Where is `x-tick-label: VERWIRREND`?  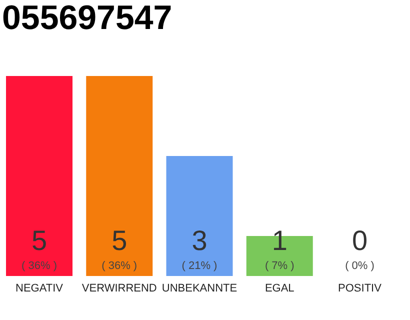
x-tick-label: VERWIRREND is located at coordinates (119, 288).